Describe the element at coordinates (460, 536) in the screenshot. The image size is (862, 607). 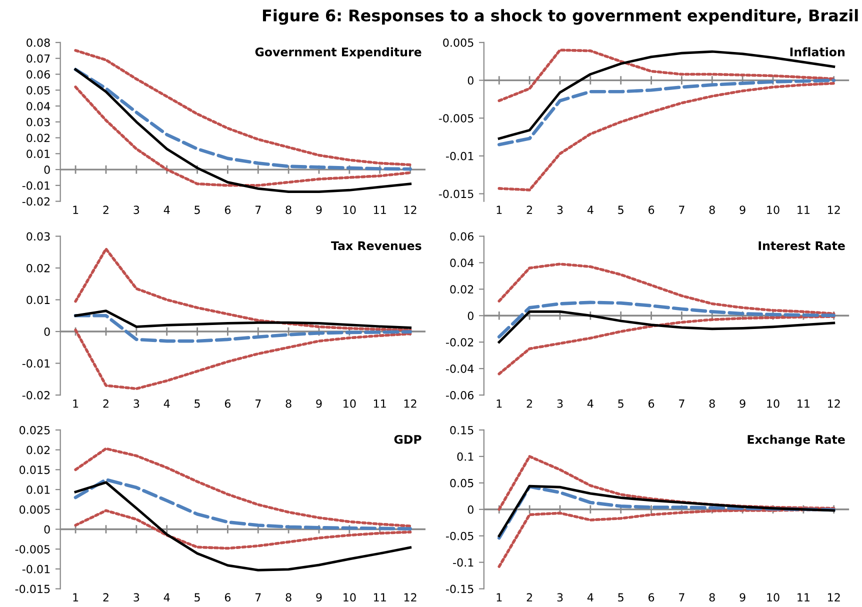
I see `y-tick-label: -0.05` at that location.